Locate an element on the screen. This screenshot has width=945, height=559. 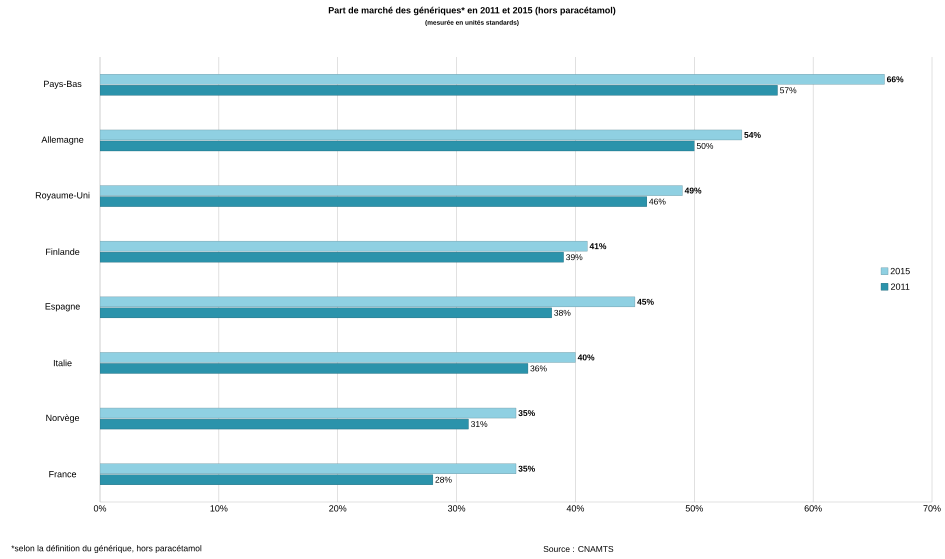
data-label: 36% is located at coordinates (538, 368).